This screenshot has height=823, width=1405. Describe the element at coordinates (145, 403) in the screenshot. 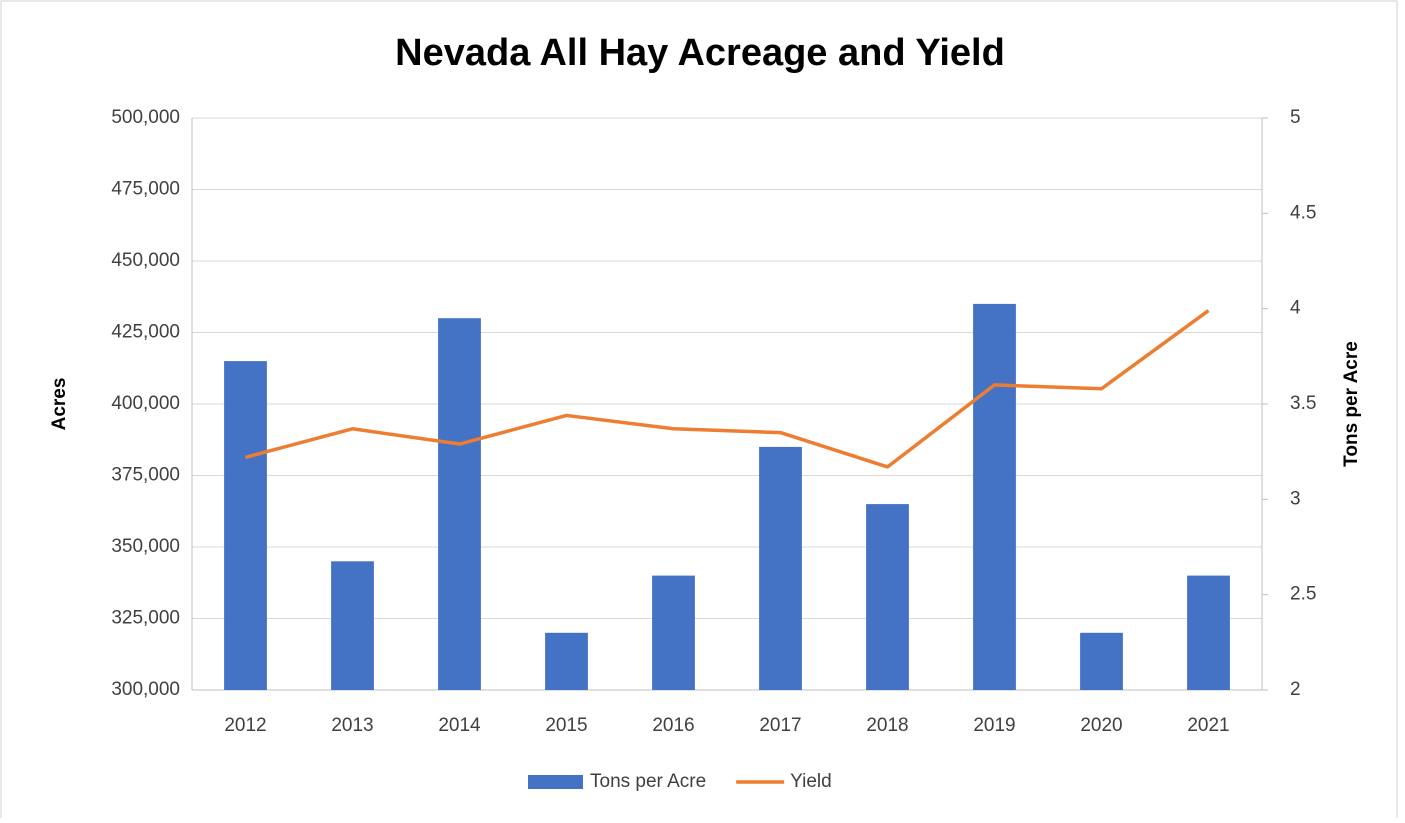

I see `y-tick-label: 400,000` at that location.